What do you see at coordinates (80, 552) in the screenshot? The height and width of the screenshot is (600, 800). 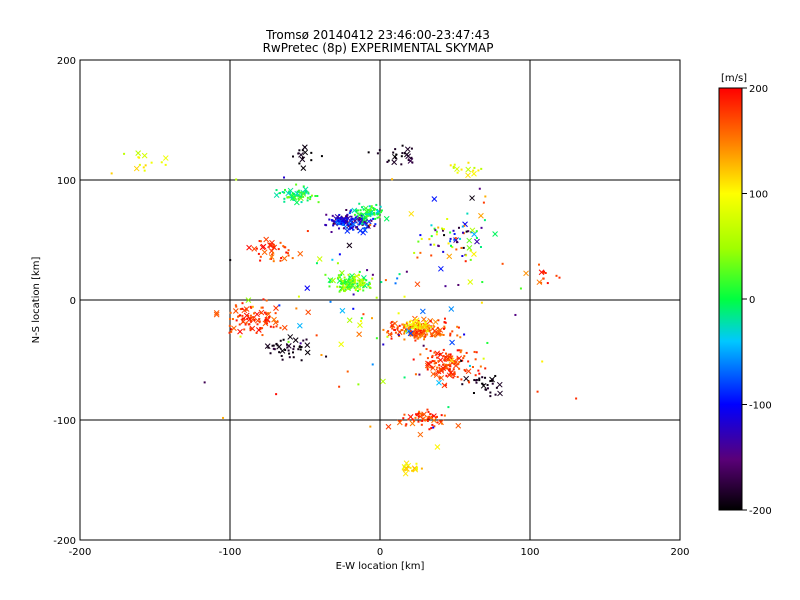 I see `x-tick-label: -200` at bounding box center [80, 552].